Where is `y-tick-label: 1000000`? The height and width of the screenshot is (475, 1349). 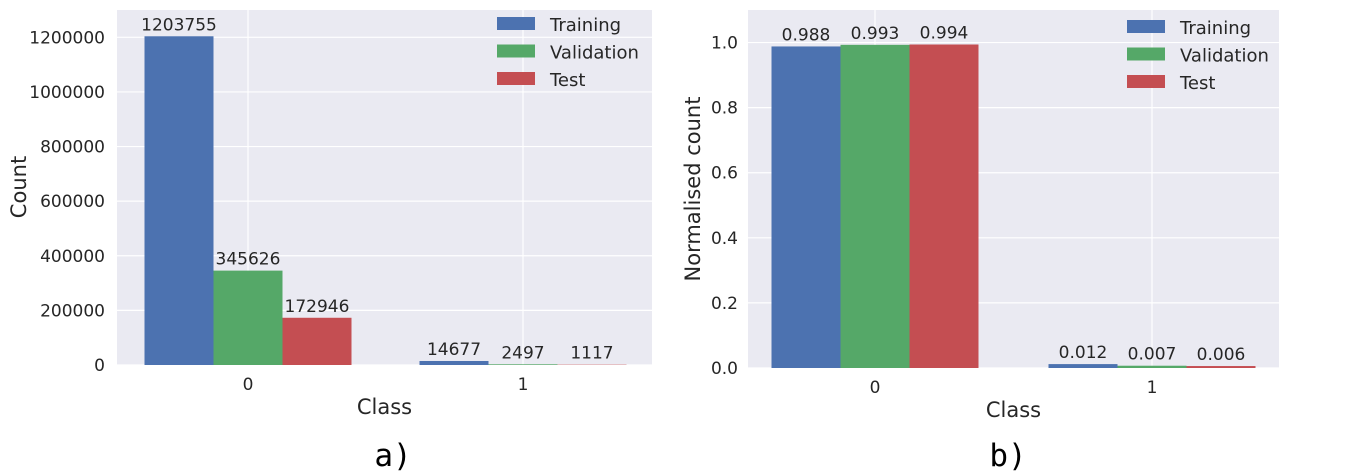
y-tick-label: 1000000 is located at coordinates (67, 93).